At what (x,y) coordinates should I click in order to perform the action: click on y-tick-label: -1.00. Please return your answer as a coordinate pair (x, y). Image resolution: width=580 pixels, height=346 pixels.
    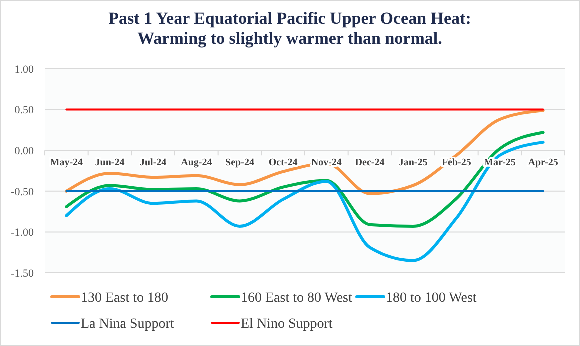
    Looking at the image, I should click on (22, 233).